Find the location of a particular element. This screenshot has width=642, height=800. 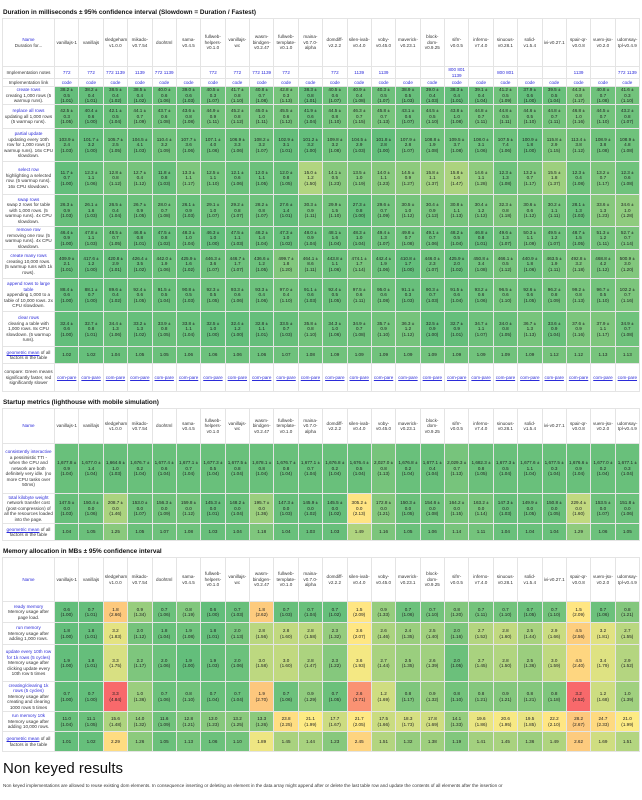

benchmark-name-link: create many rows is located at coordinates (28, 255).